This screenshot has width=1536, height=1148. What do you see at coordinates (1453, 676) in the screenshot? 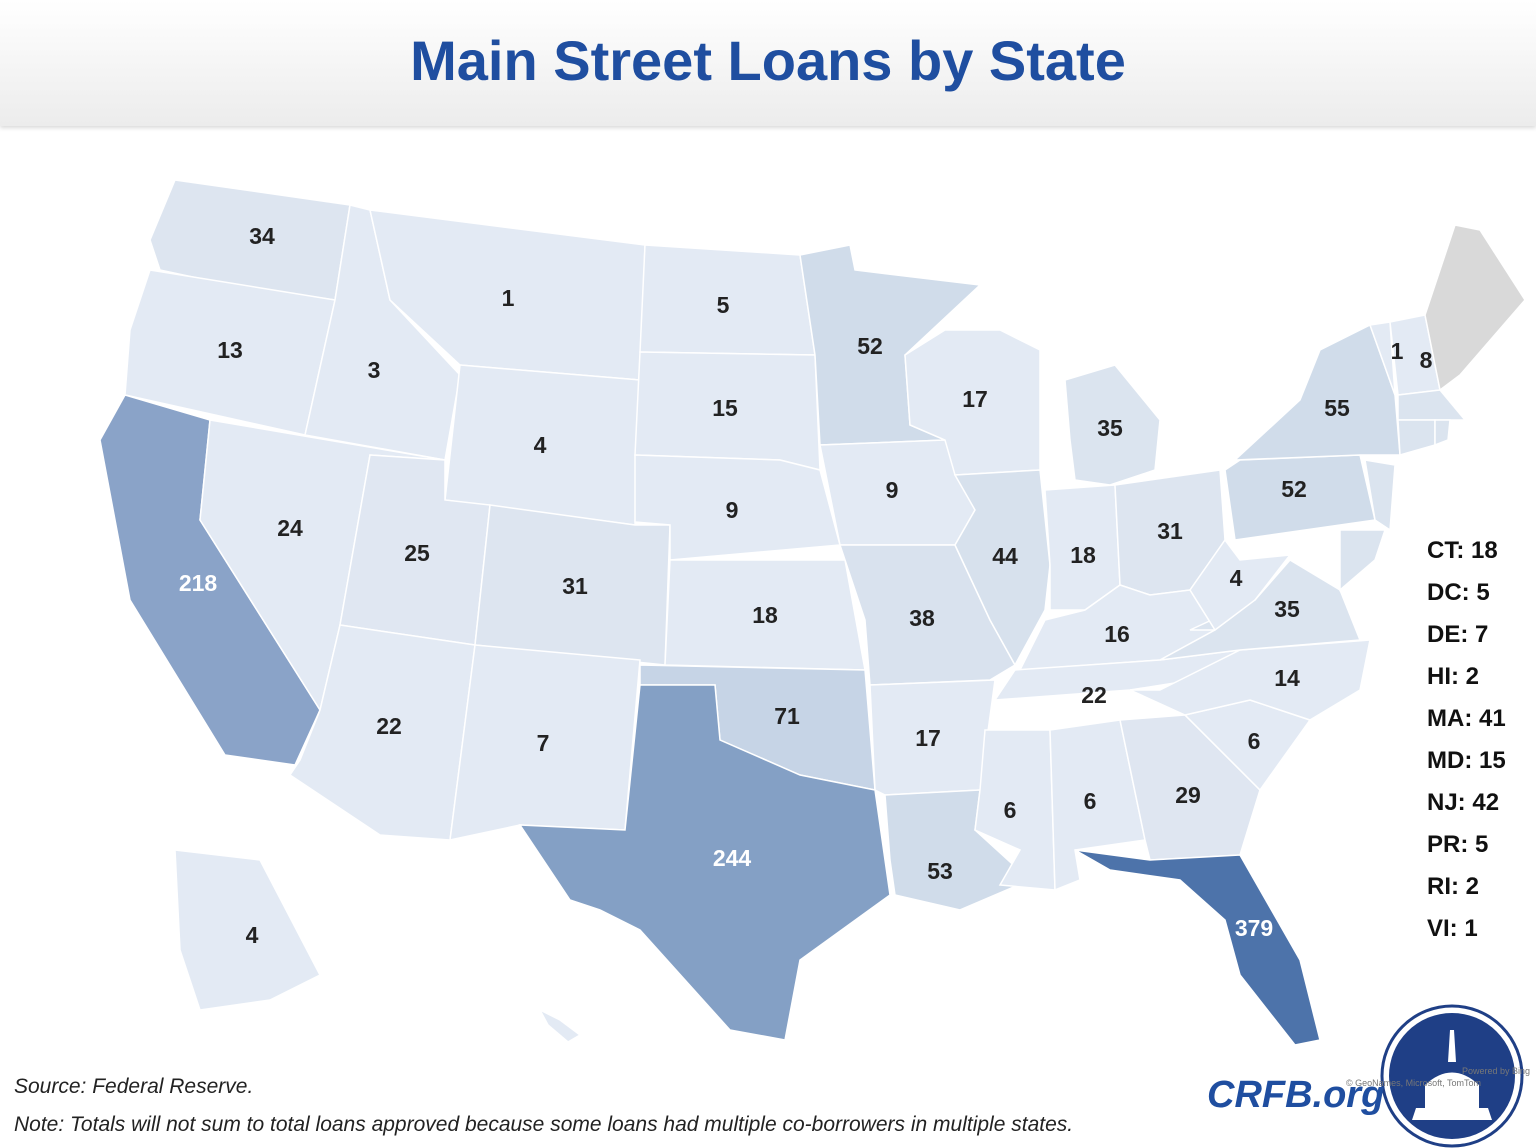
I see `other-state-value: HI: 2` at bounding box center [1453, 676].